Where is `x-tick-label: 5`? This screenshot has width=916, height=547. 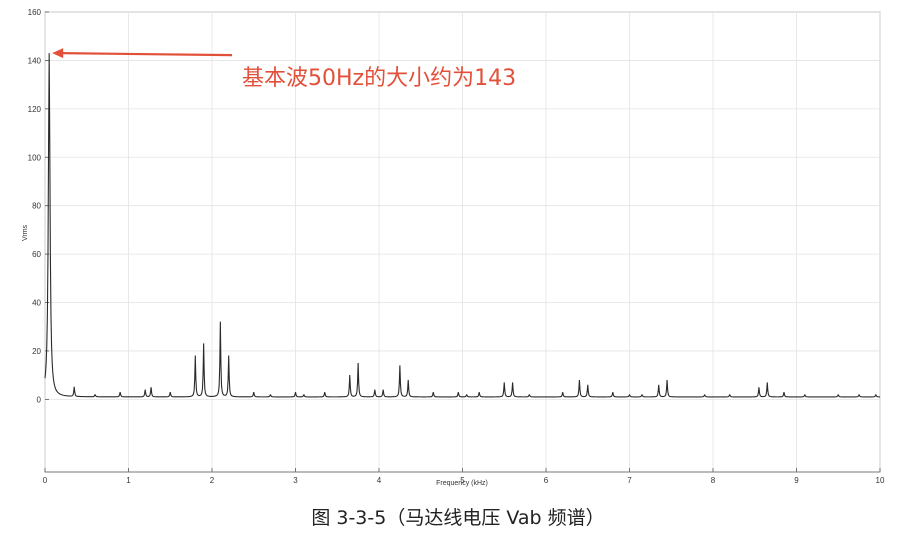
x-tick-label: 5 is located at coordinates (462, 480).